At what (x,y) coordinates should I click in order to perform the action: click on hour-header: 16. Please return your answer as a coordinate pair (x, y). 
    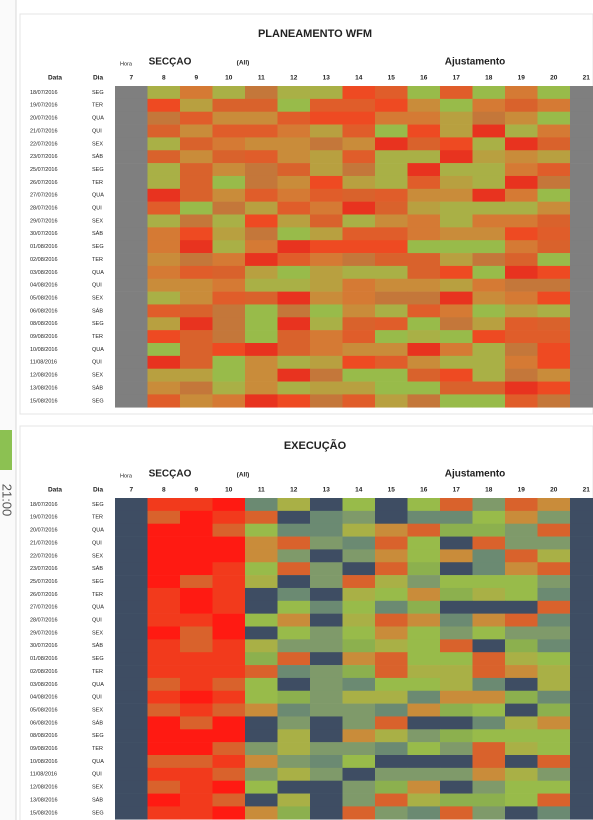
    Looking at the image, I should click on (424, 490).